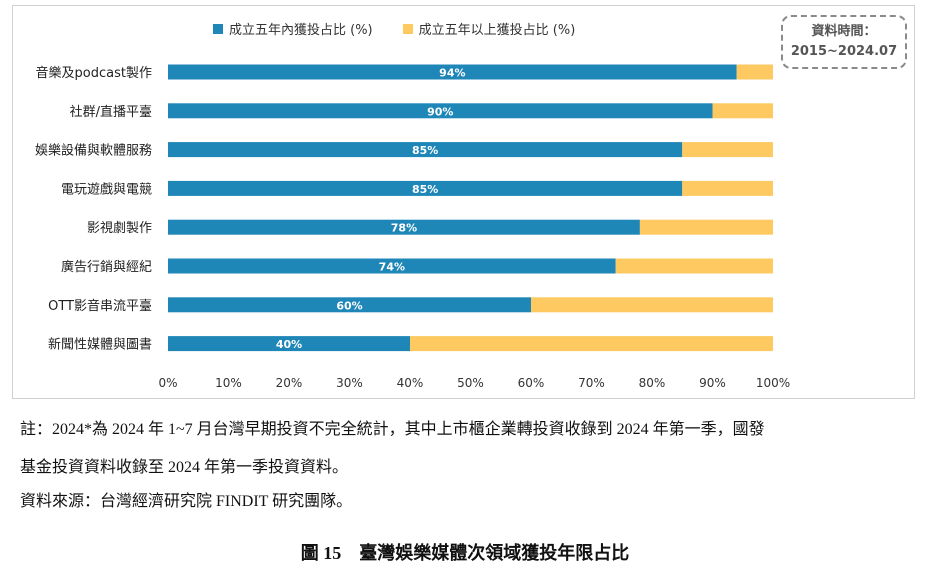  Describe the element at coordinates (407, 28) in the screenshot. I see `legend-swatch-yellow` at that location.